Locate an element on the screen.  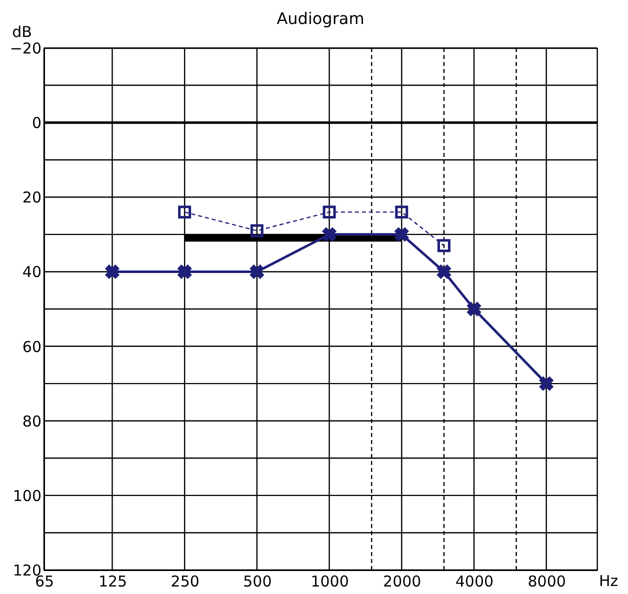
y-tick-label: 40 is located at coordinates (32, 272).